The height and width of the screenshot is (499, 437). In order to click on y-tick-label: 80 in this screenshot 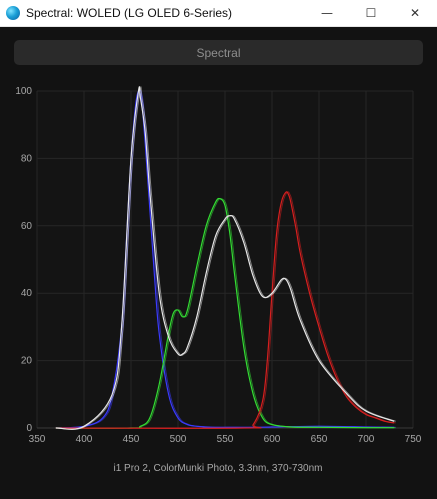, I will do `click(27, 158)`.